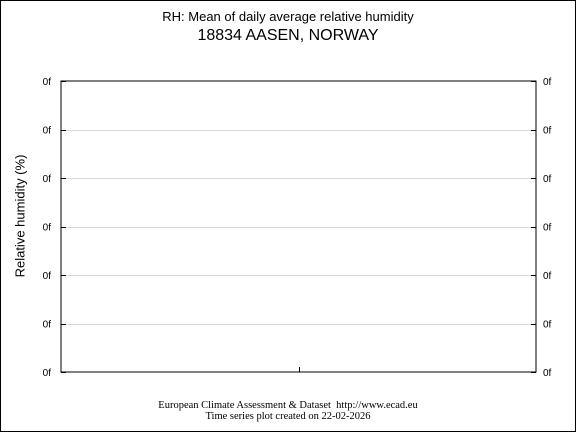  I want to click on y-axis-label: Relative humidity (%), so click(20, 216).